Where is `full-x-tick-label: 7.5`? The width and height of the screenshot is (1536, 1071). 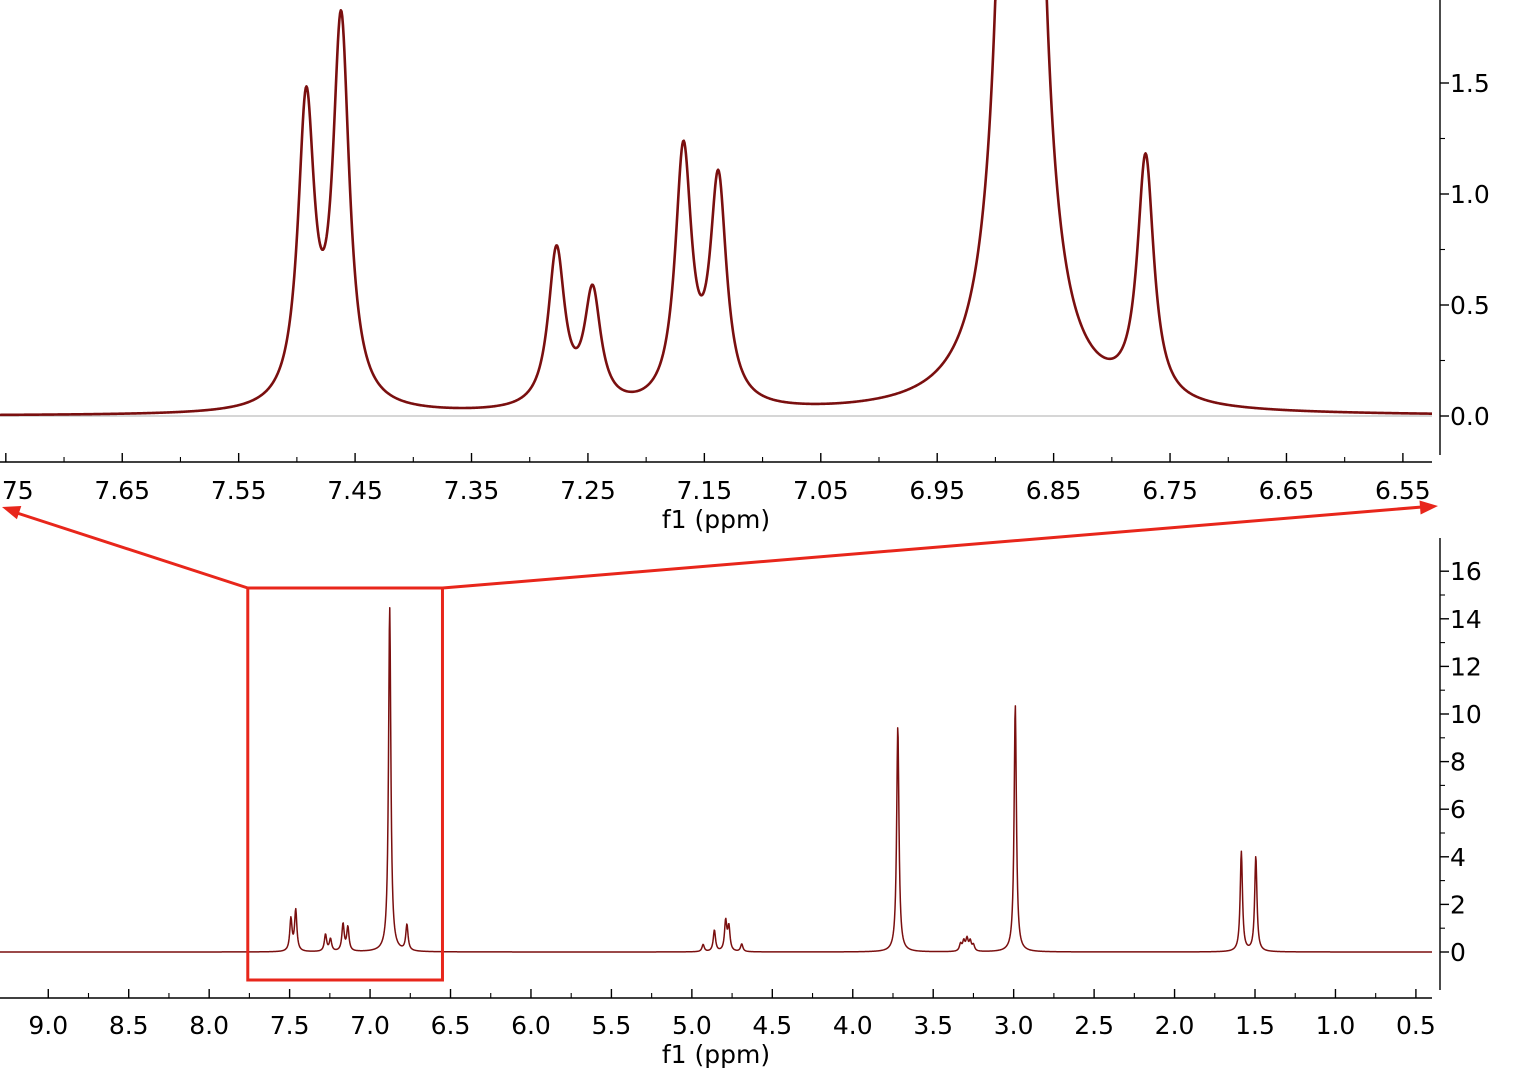 full-x-tick-label: 7.5 is located at coordinates (290, 1025).